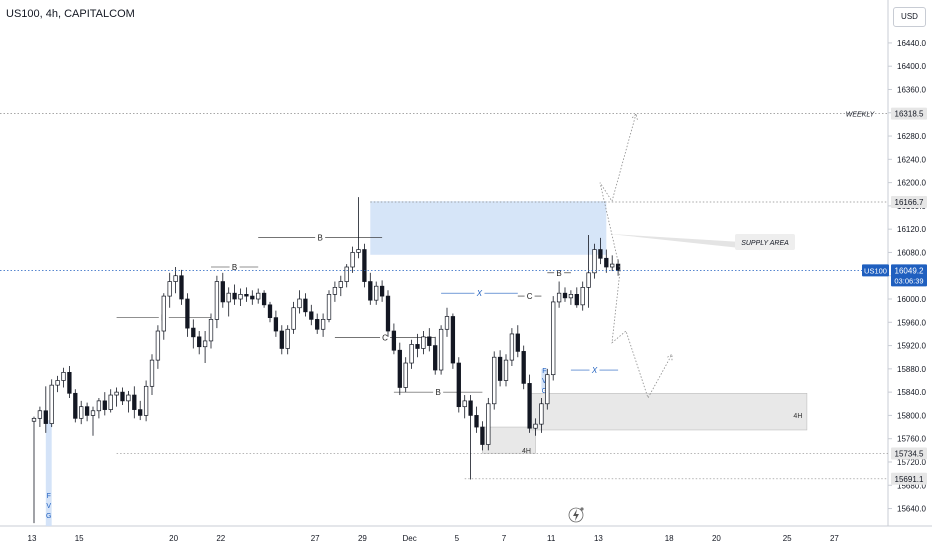 The width and height of the screenshot is (932, 550). What do you see at coordinates (544, 371) in the screenshot?
I see `fvg-label: F` at bounding box center [544, 371].